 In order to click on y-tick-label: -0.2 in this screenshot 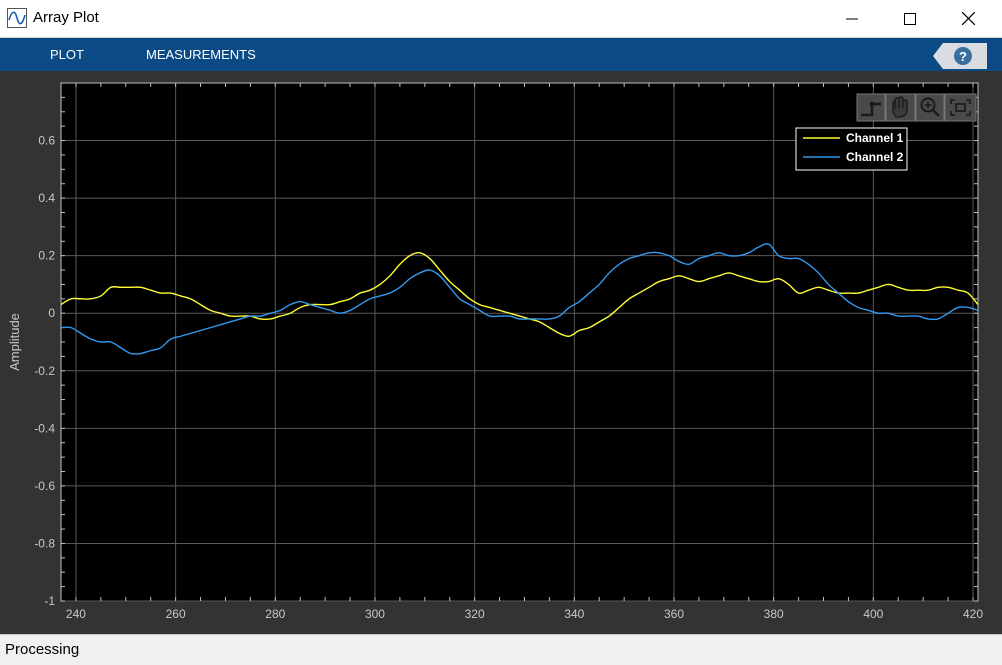, I will do `click(44, 371)`.